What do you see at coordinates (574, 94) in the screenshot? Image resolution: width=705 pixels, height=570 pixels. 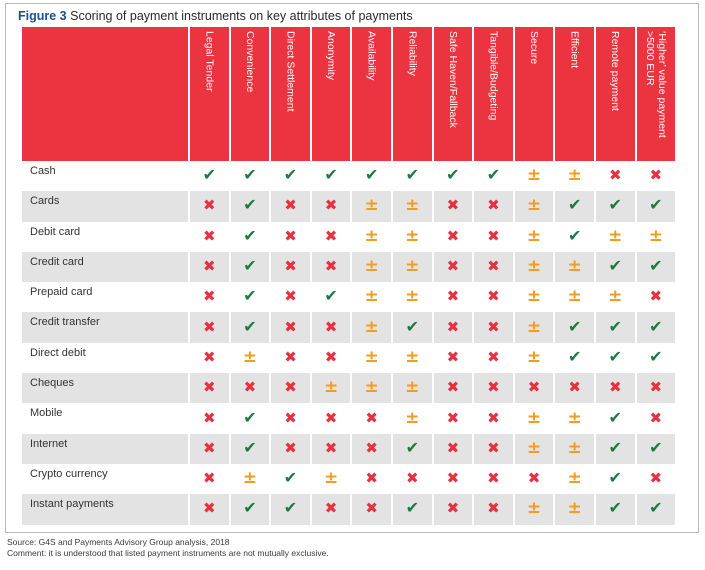 I see `column-header: Efficient` at bounding box center [574, 94].